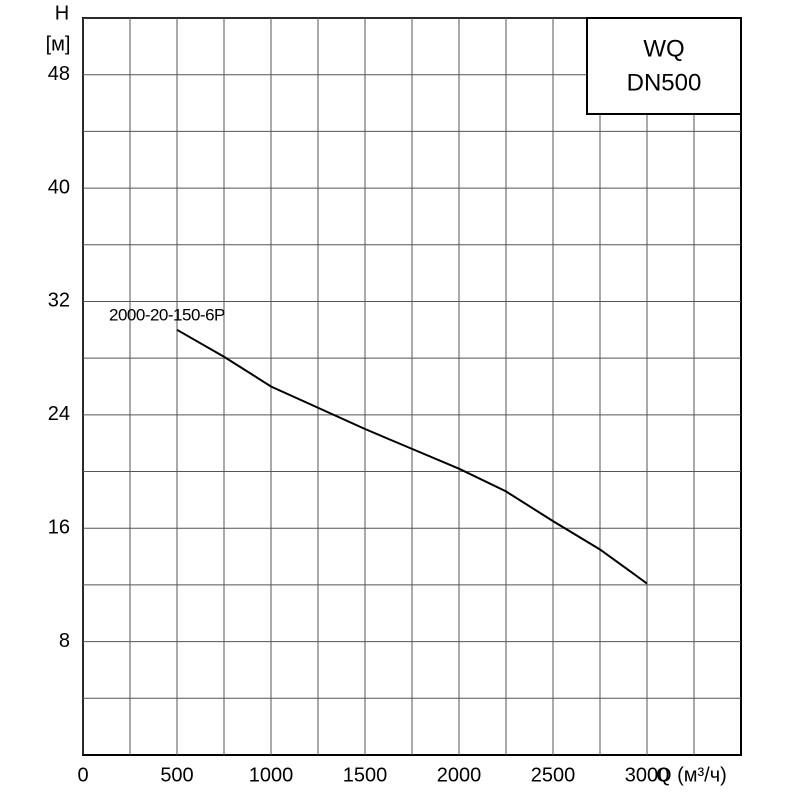 This screenshot has height=800, width=800. Describe the element at coordinates (663, 48) in the screenshot. I see `title-line: WQ` at that location.